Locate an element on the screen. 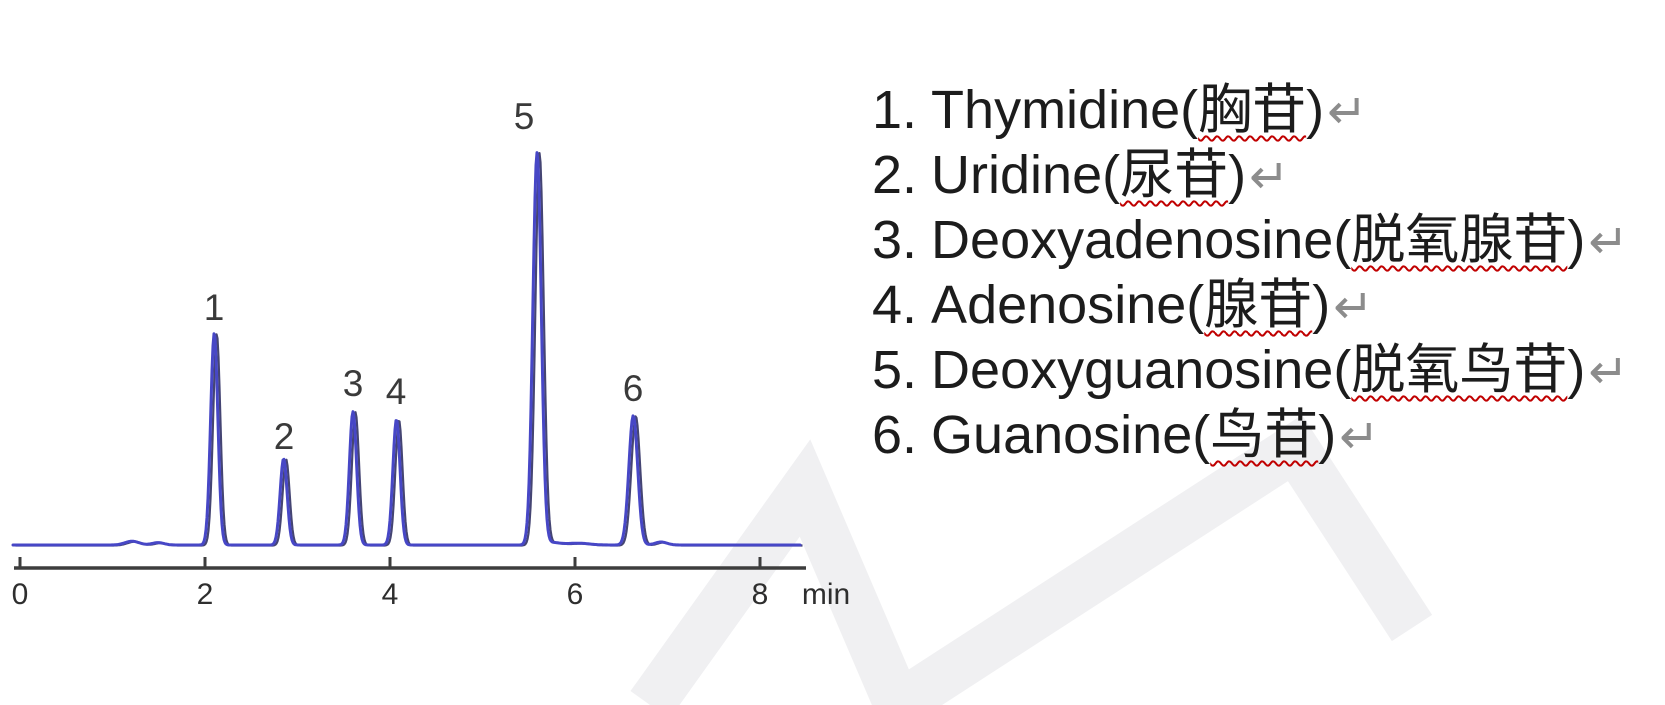 The width and height of the screenshot is (1665, 705). compound-name-zh: 鸟苷 is located at coordinates (1264, 435).